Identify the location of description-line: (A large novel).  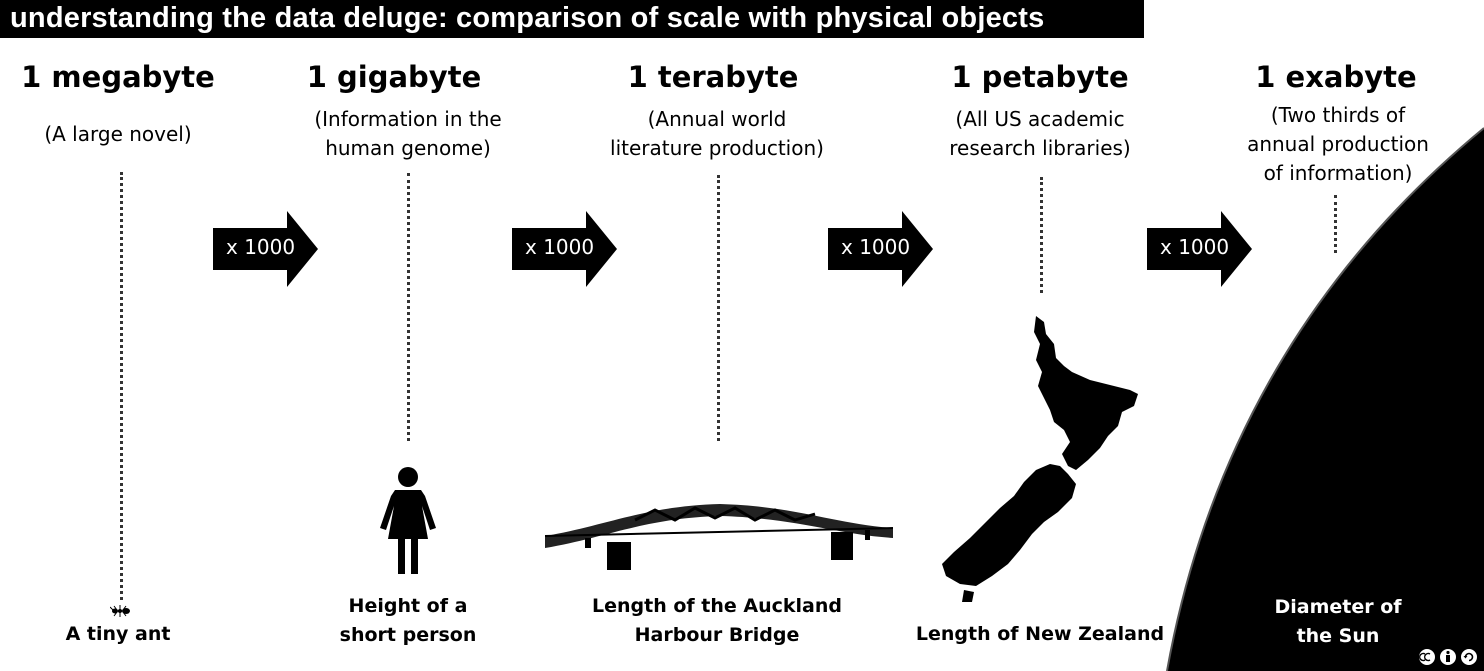
(118, 134).